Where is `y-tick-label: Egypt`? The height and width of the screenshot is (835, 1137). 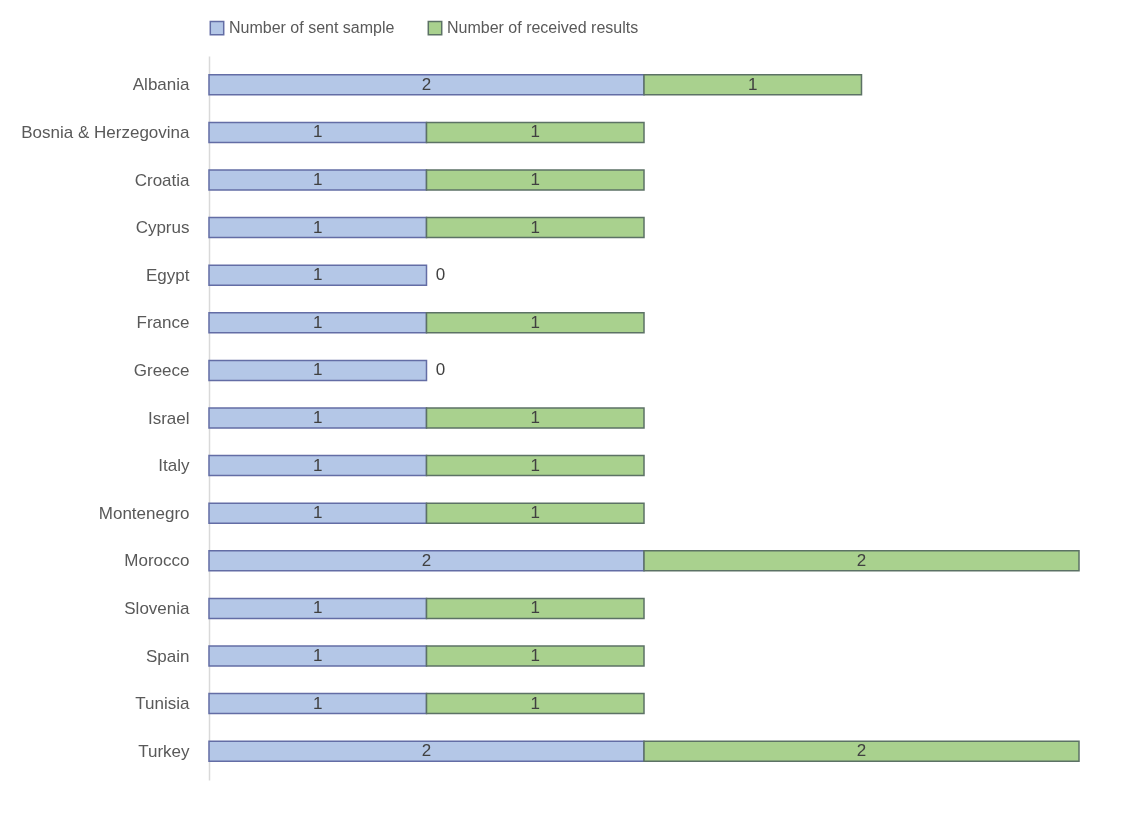
y-tick-label: Egypt is located at coordinates (168, 275).